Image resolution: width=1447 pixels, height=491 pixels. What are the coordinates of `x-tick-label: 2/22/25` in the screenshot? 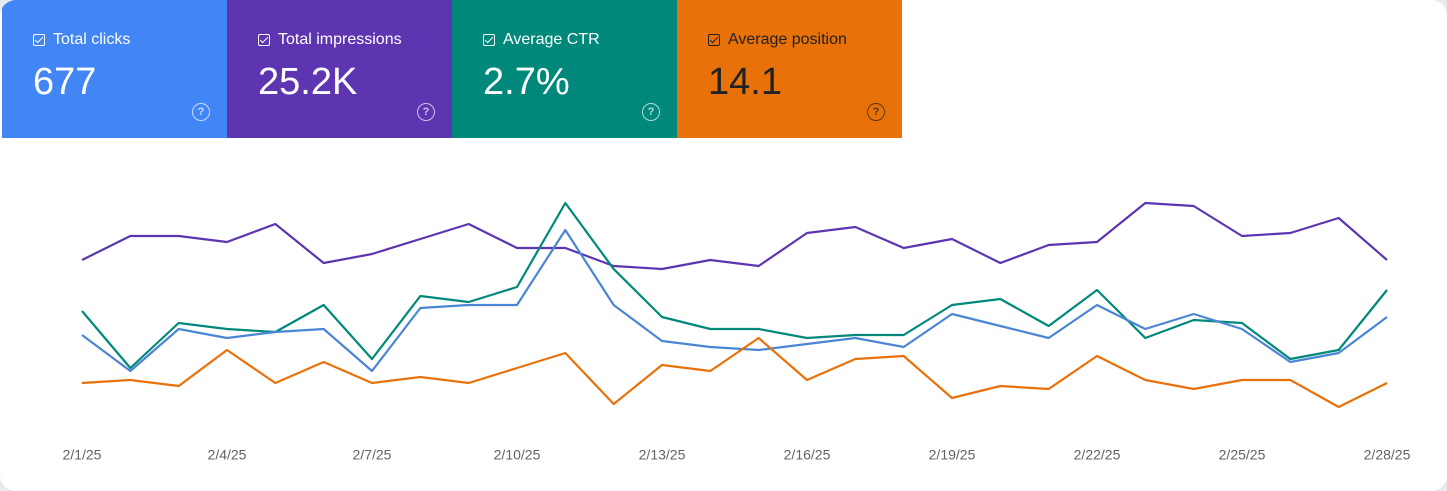 It's located at (1097, 455).